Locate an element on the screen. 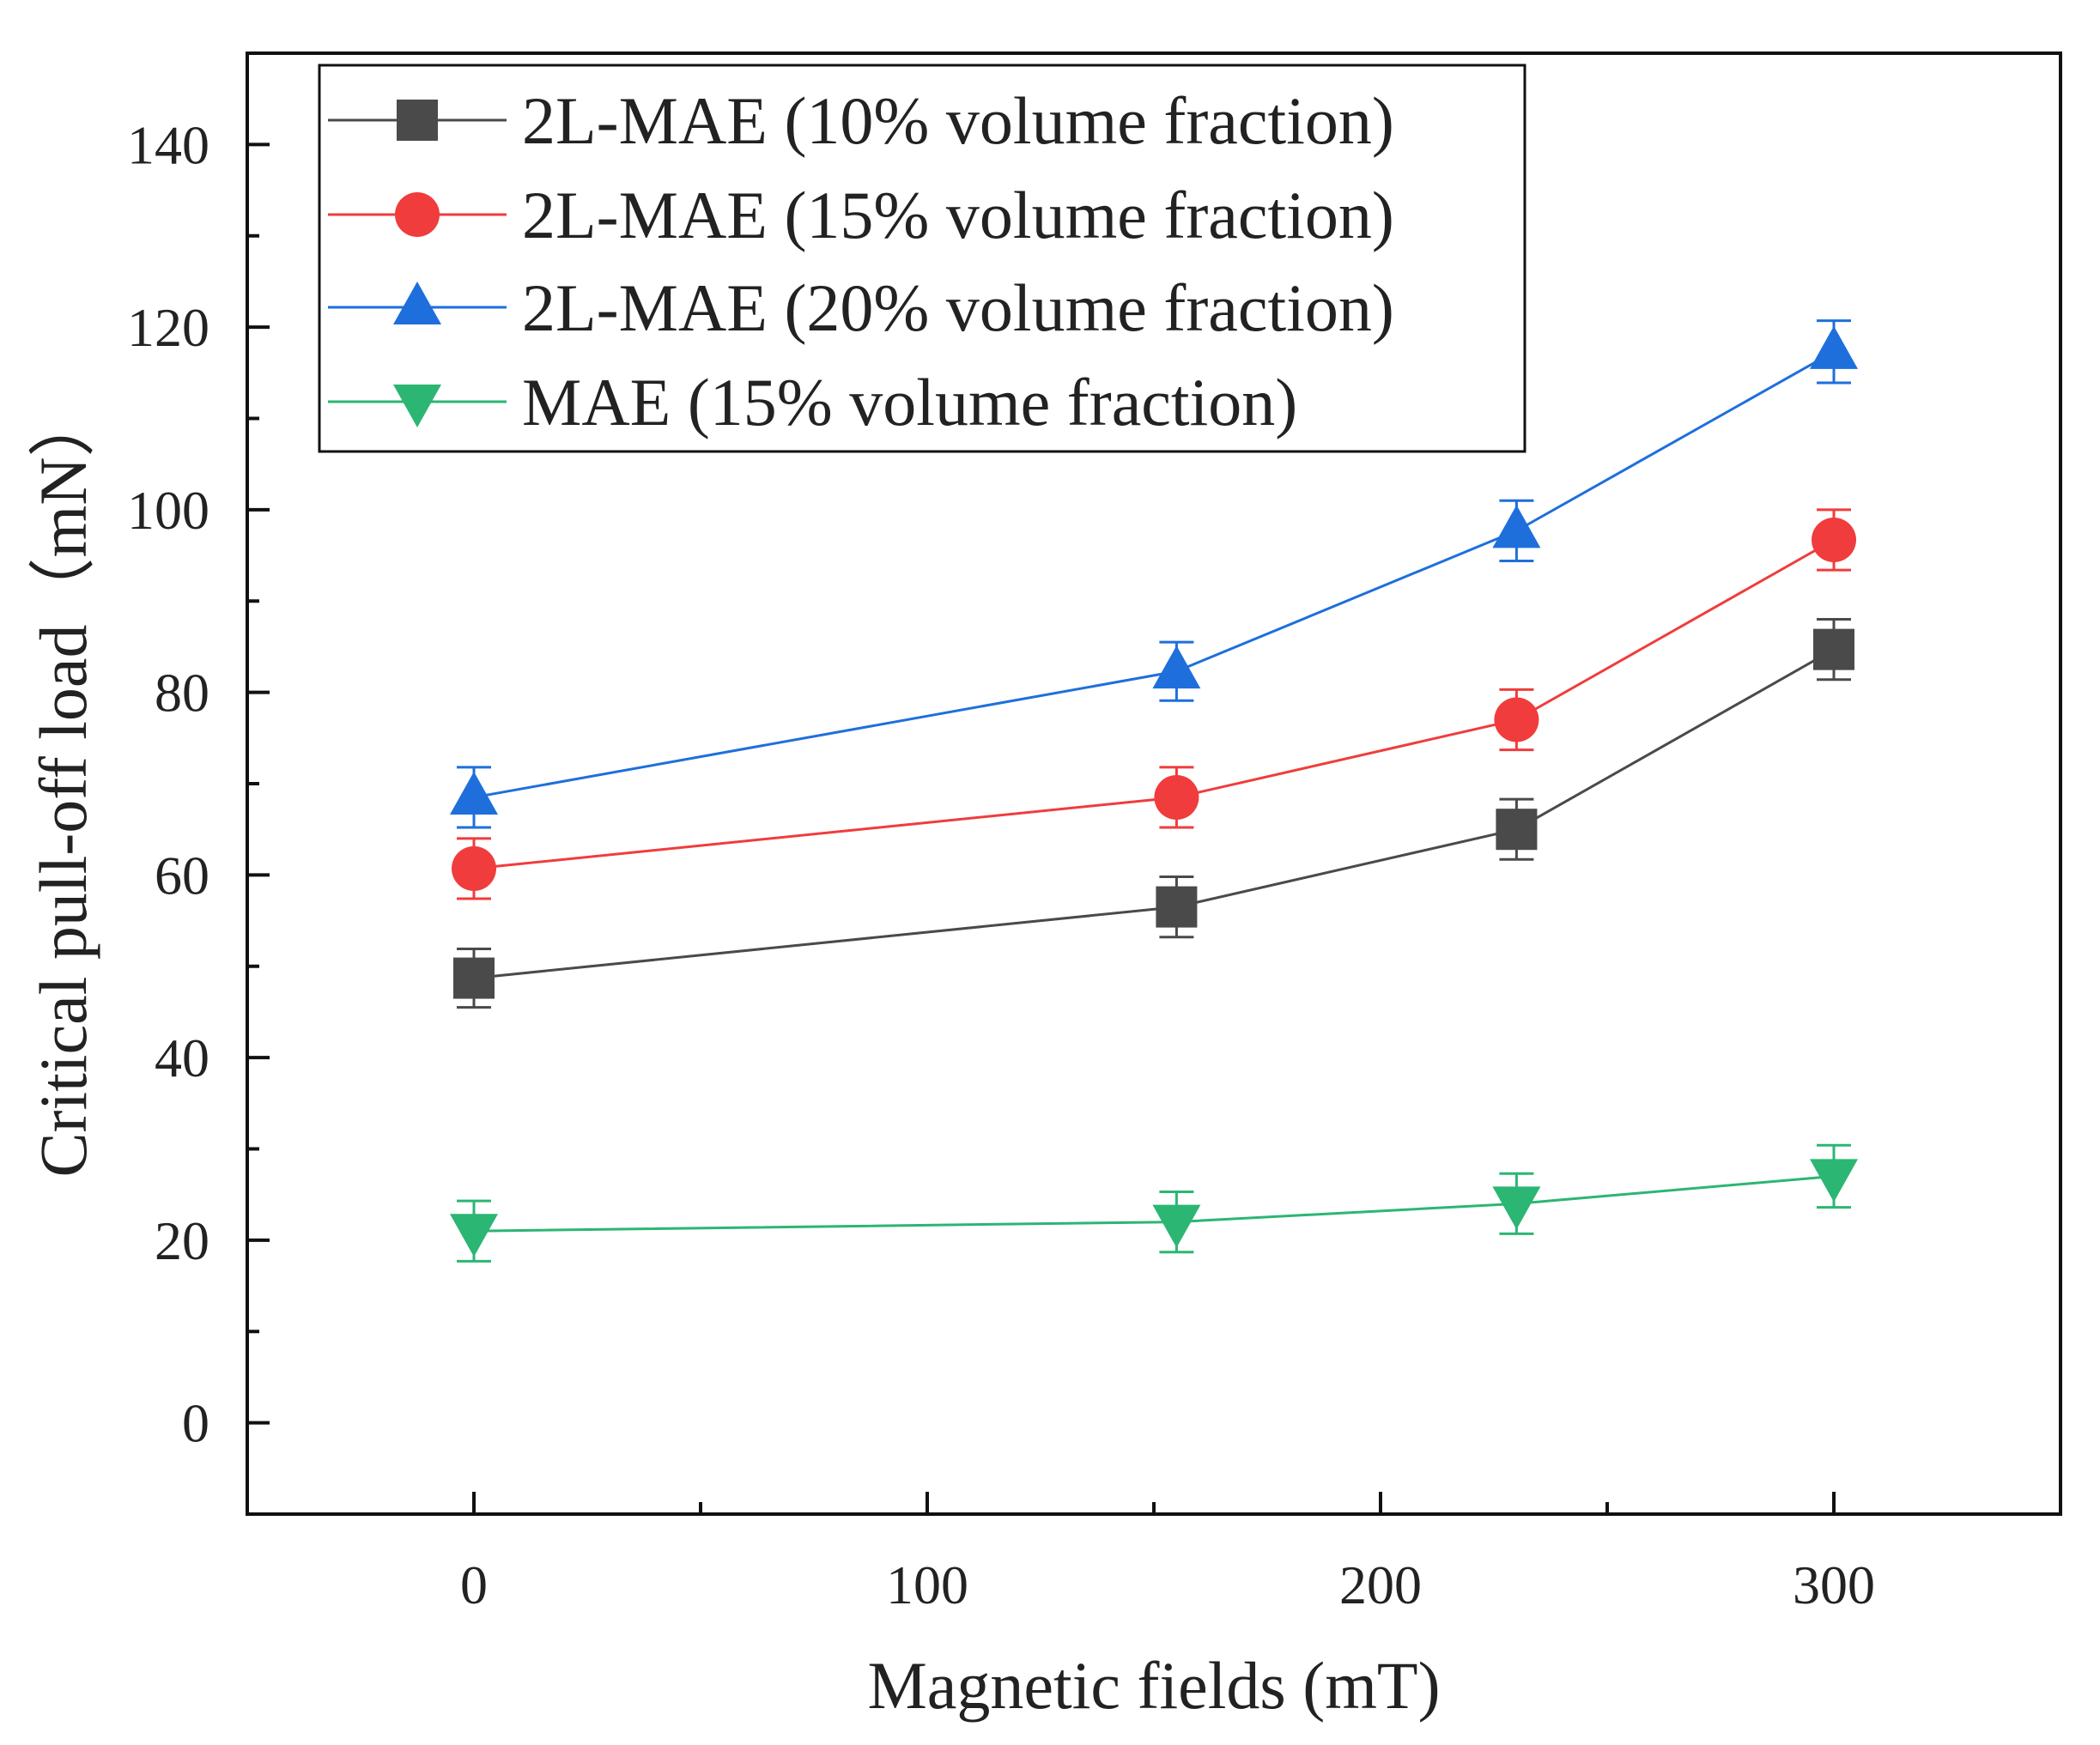  legend-label: 2L-MAE (15% volume fraction) is located at coordinates (958, 215).